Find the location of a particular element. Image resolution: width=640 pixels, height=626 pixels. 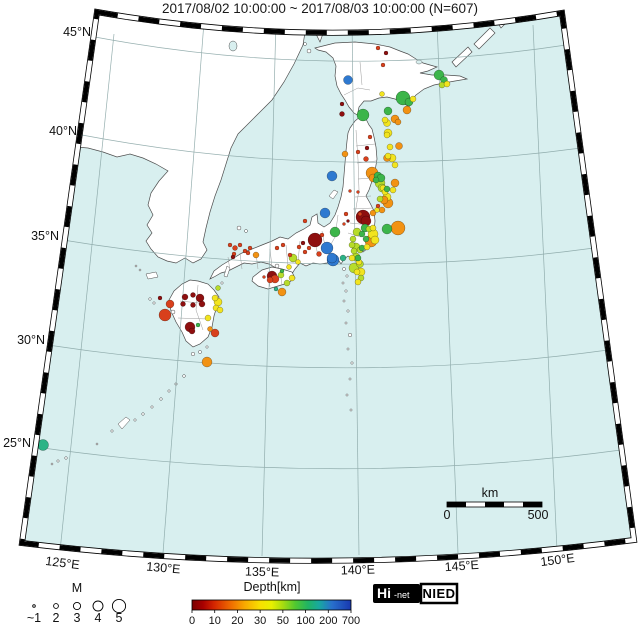

island-rebun is located at coordinates (305, 44).